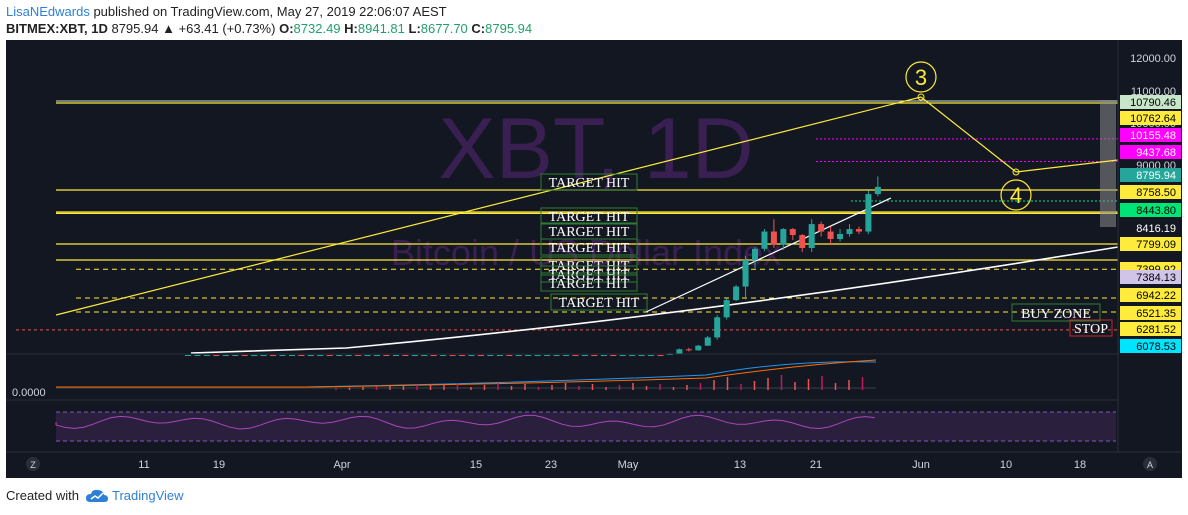  Describe the element at coordinates (148, 495) in the screenshot. I see `tradingview-link: TradingView` at that location.